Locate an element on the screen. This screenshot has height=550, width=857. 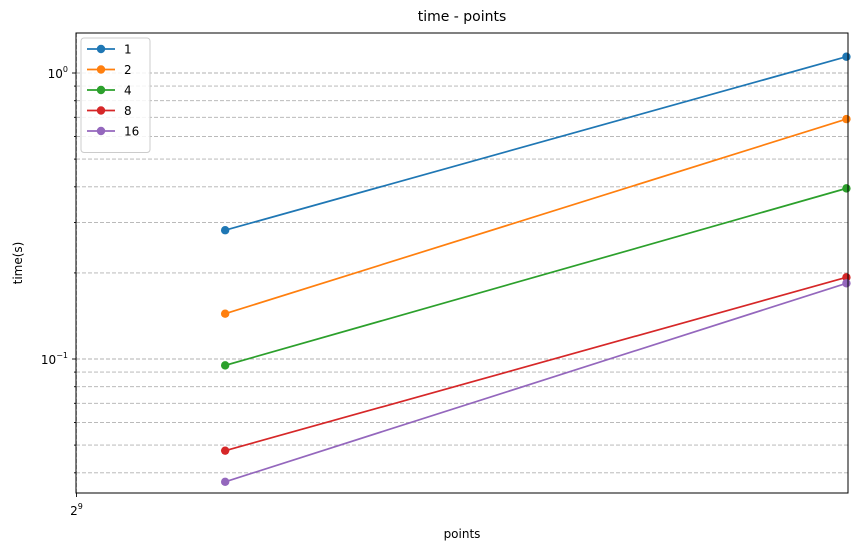
legend-item: 2 is located at coordinates (109, 70).